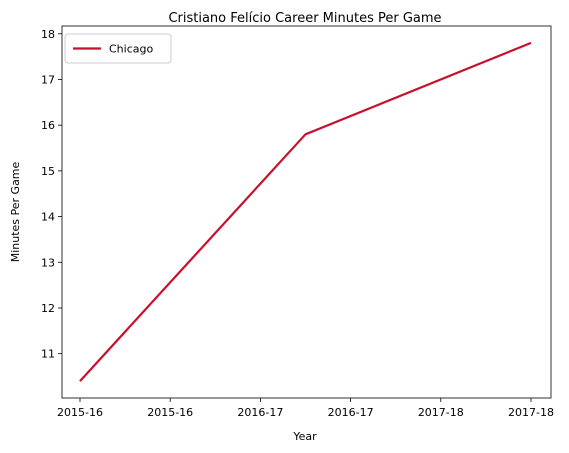 This screenshot has width=569, height=453. I want to click on y-tick-label: 14, so click(48, 217).